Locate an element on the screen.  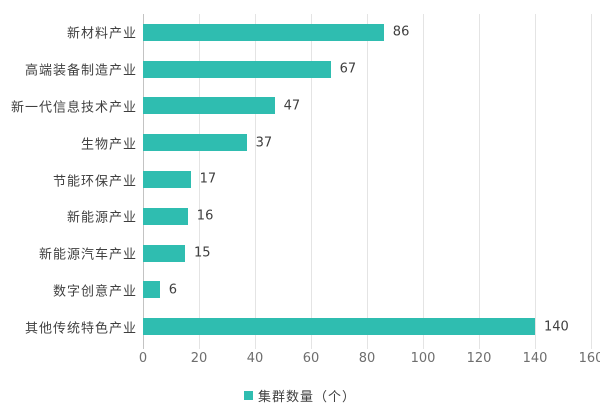
category-label: 新一代信息技术产业 is located at coordinates (73, 108).